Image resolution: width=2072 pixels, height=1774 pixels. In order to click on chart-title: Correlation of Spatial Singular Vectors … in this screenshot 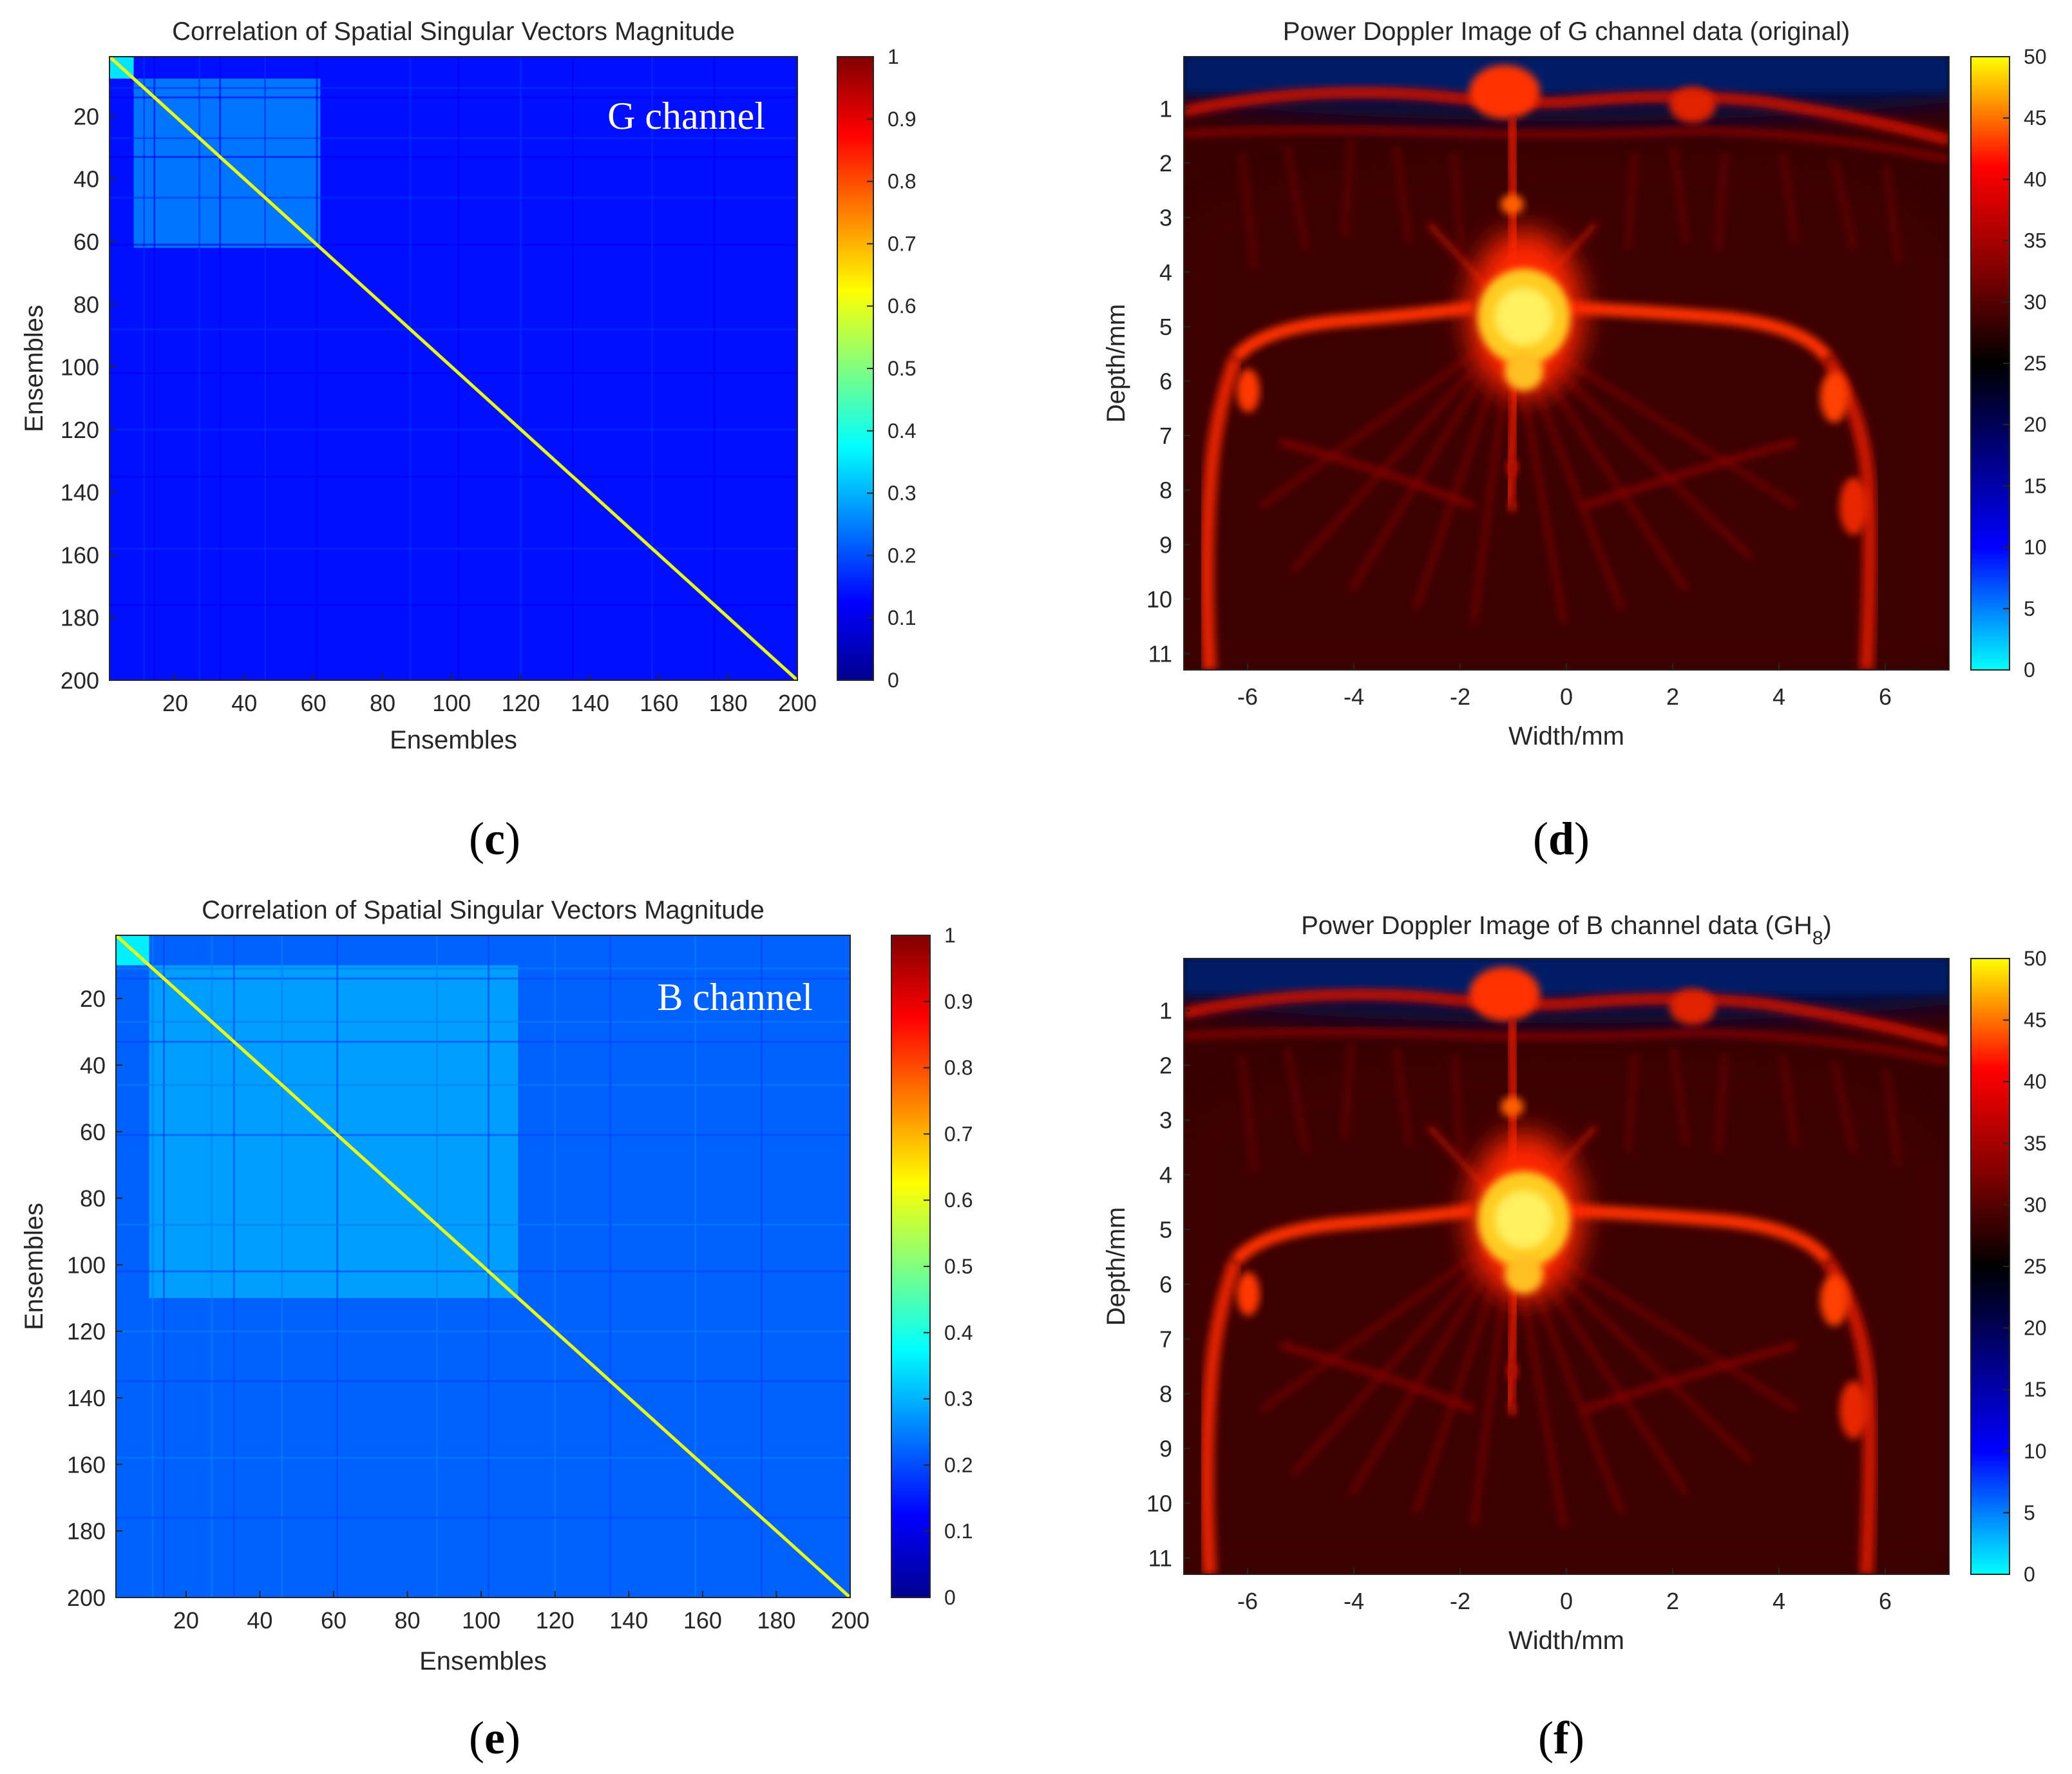, I will do `click(483, 910)`.